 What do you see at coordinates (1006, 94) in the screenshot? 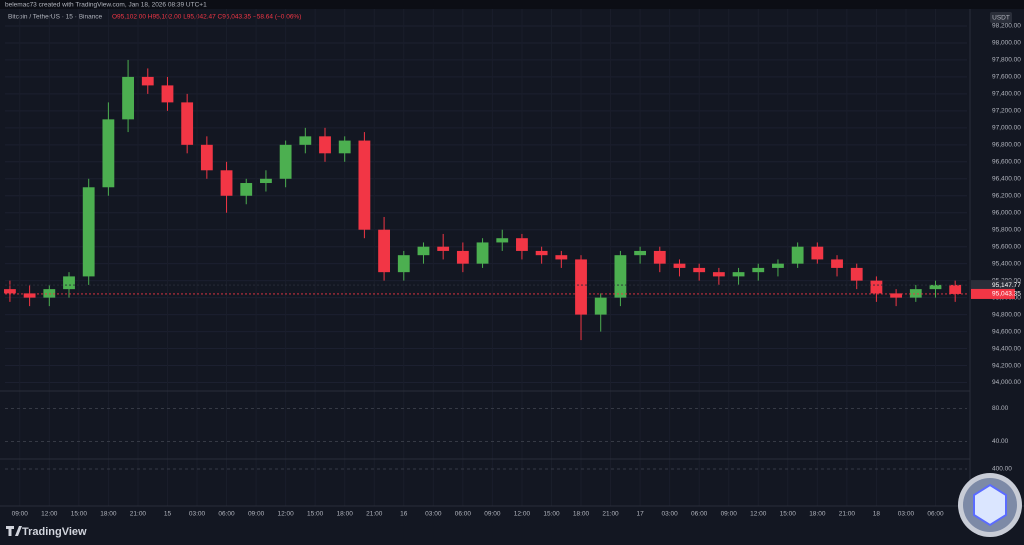
I see `y-tick-label: 97,400.00` at bounding box center [1006, 94].